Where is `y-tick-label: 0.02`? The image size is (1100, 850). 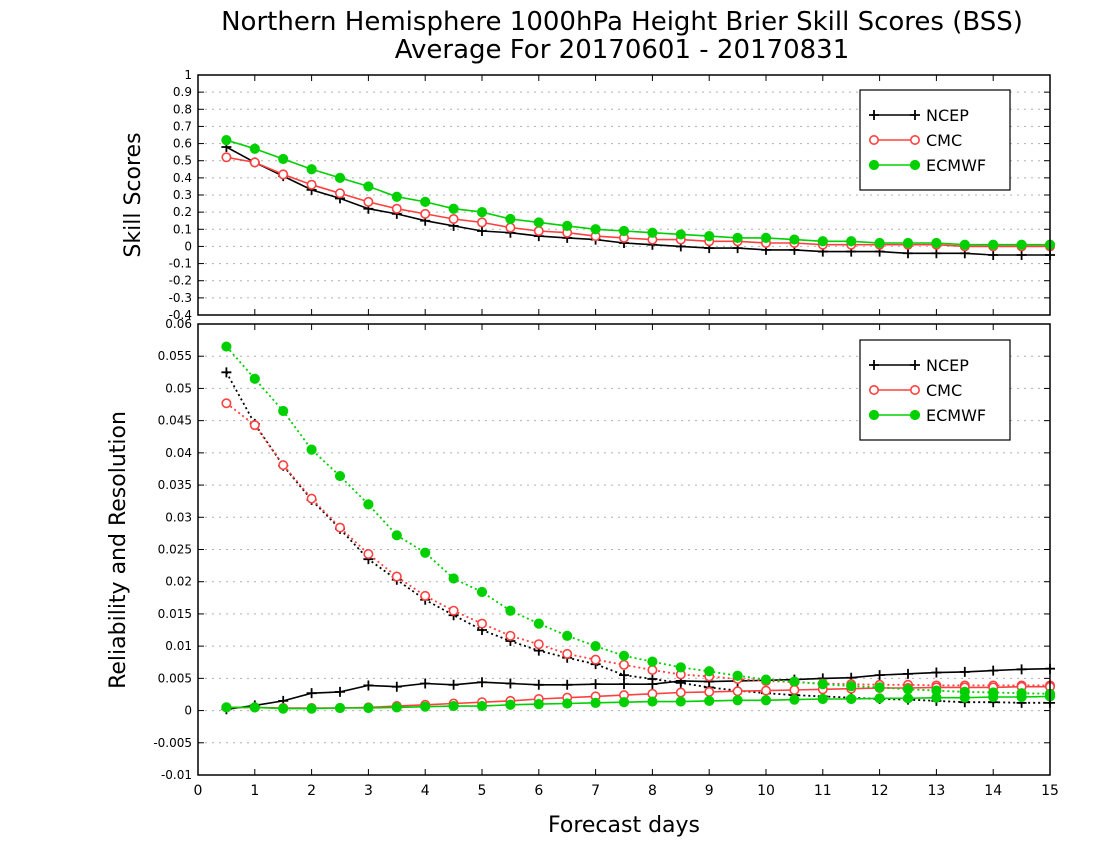
y-tick-label: 0.02 is located at coordinates (178, 582).